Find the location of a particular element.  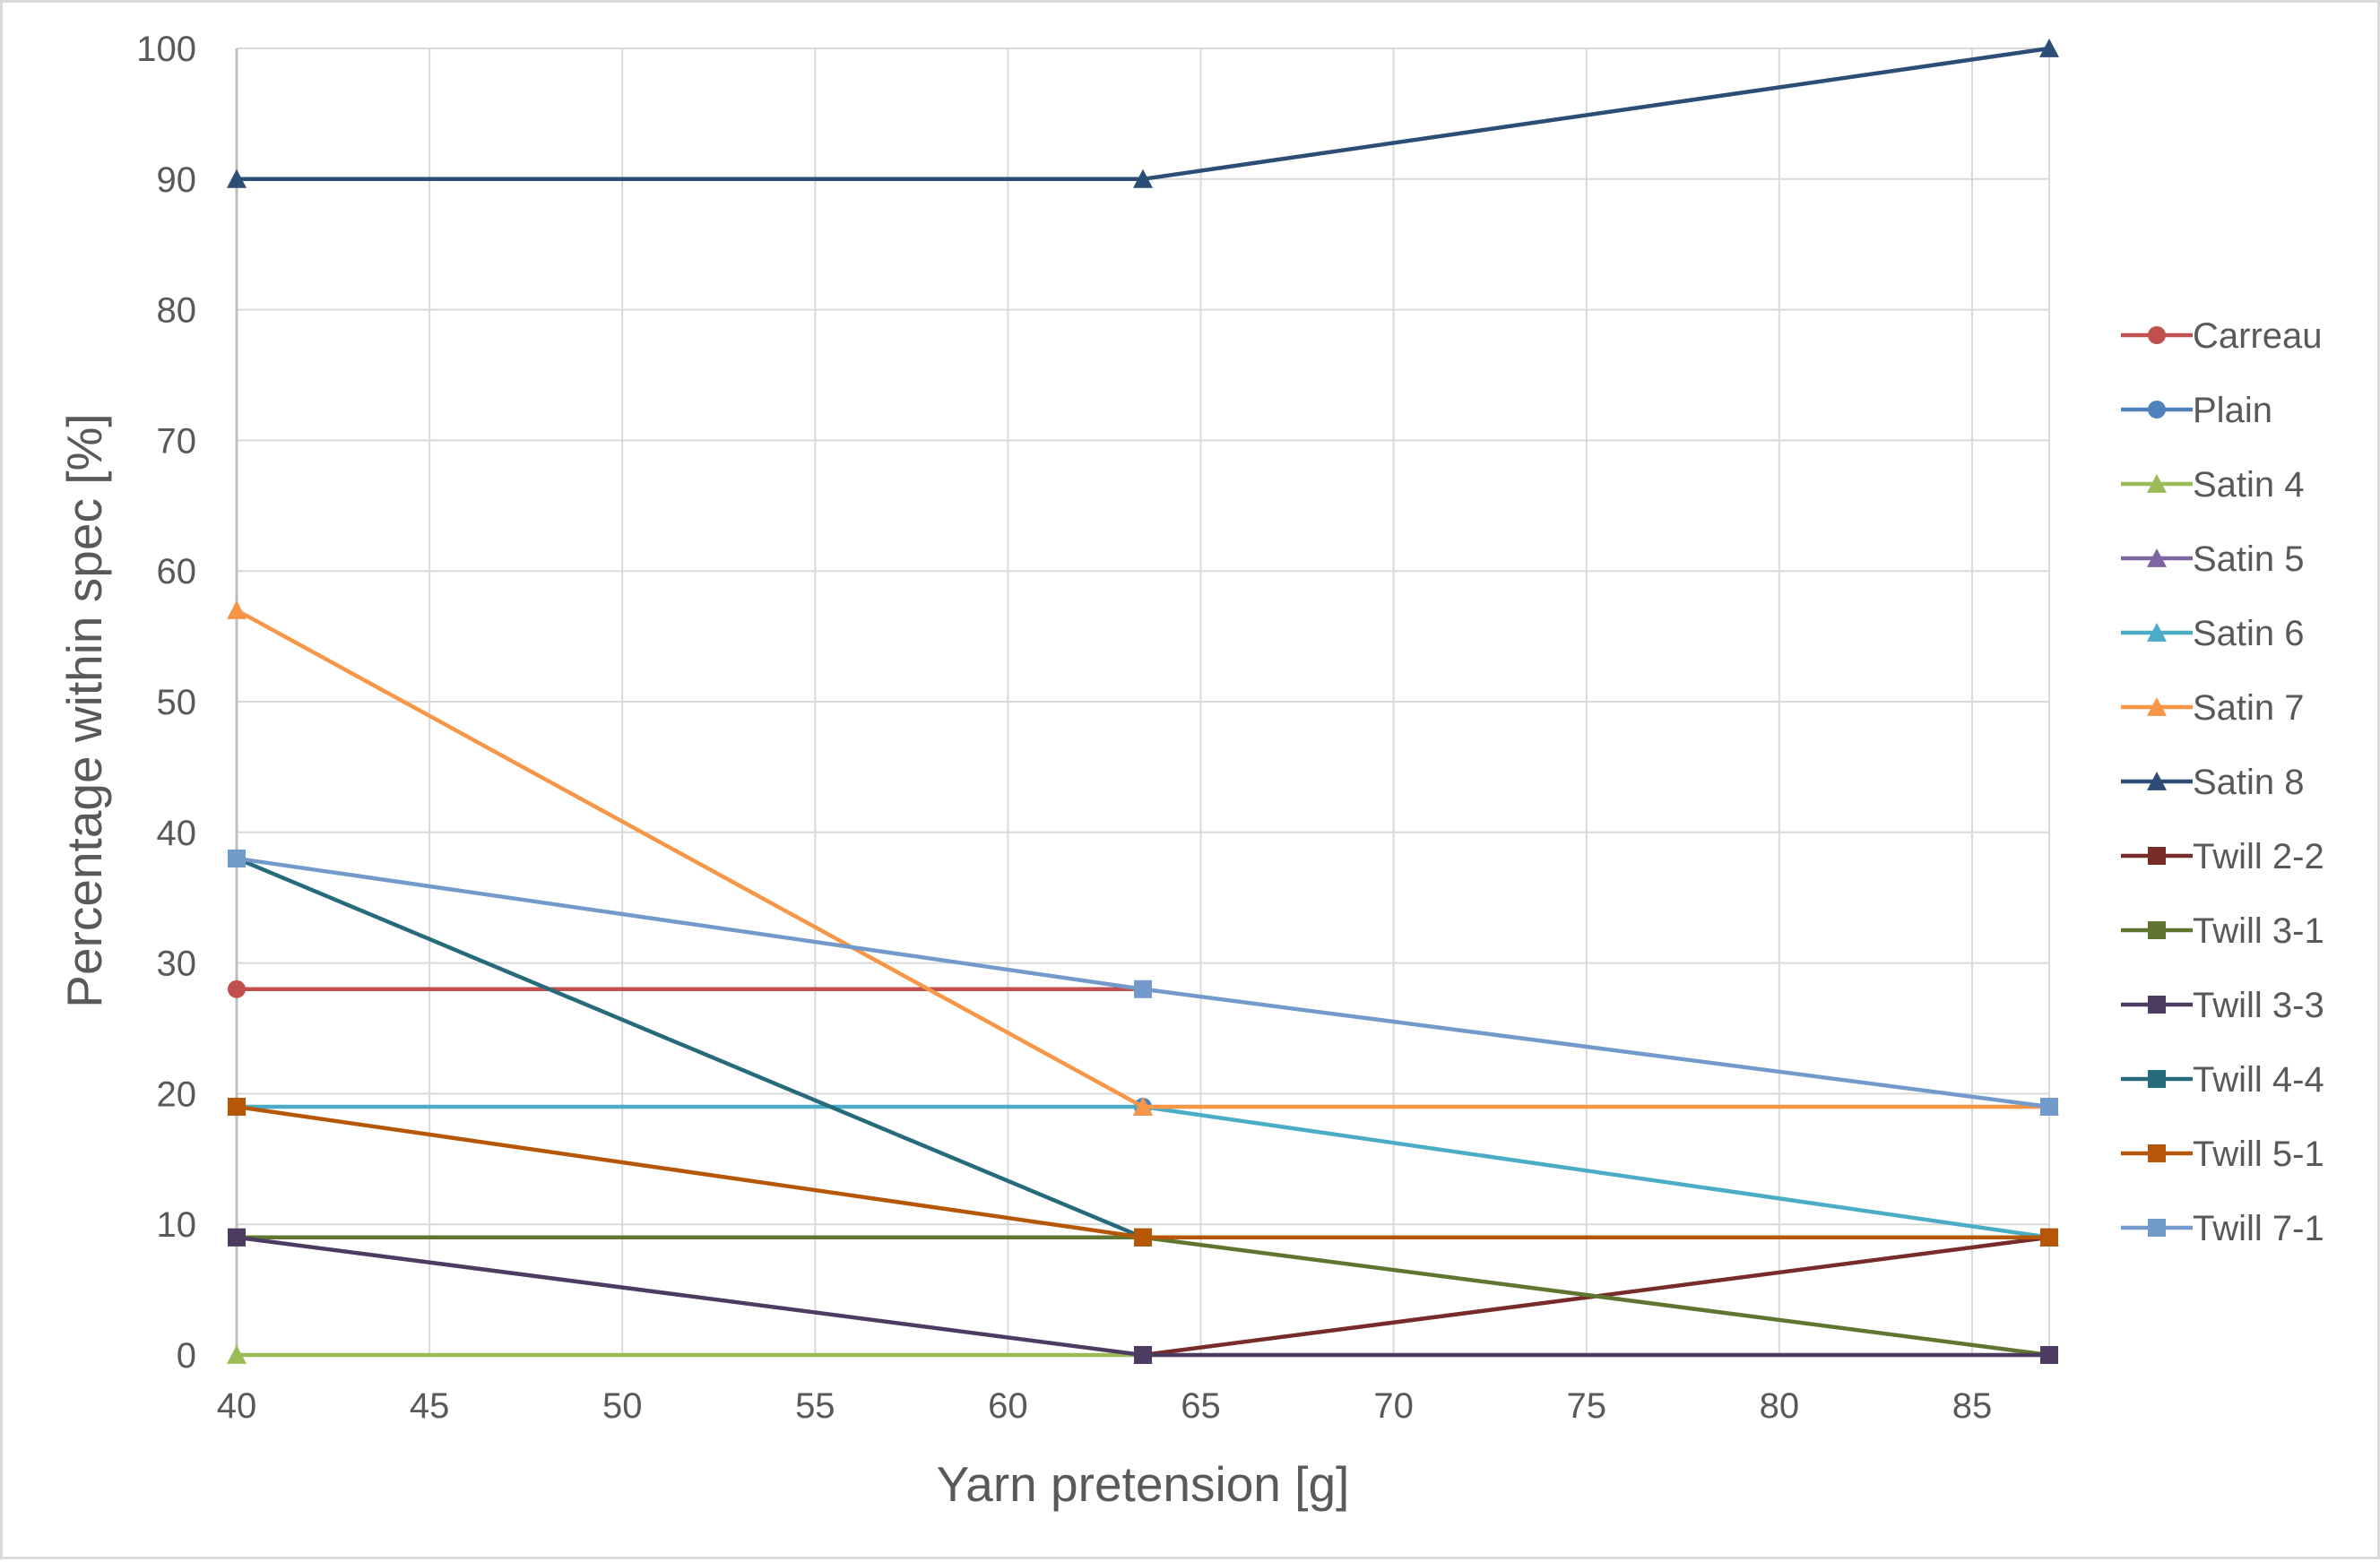

x-tick-label: 45 is located at coordinates (430, 1406).